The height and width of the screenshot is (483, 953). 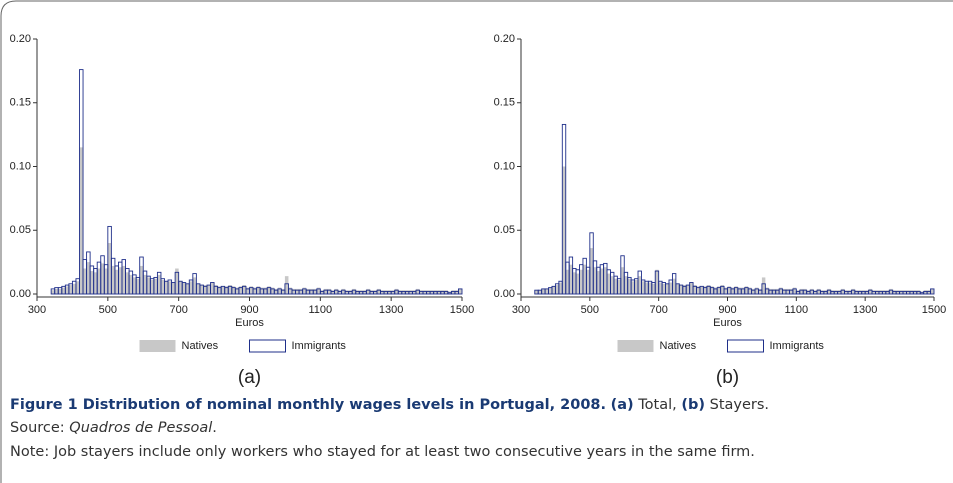 I want to click on x-tick-label: 1500, so click(x=462, y=310).